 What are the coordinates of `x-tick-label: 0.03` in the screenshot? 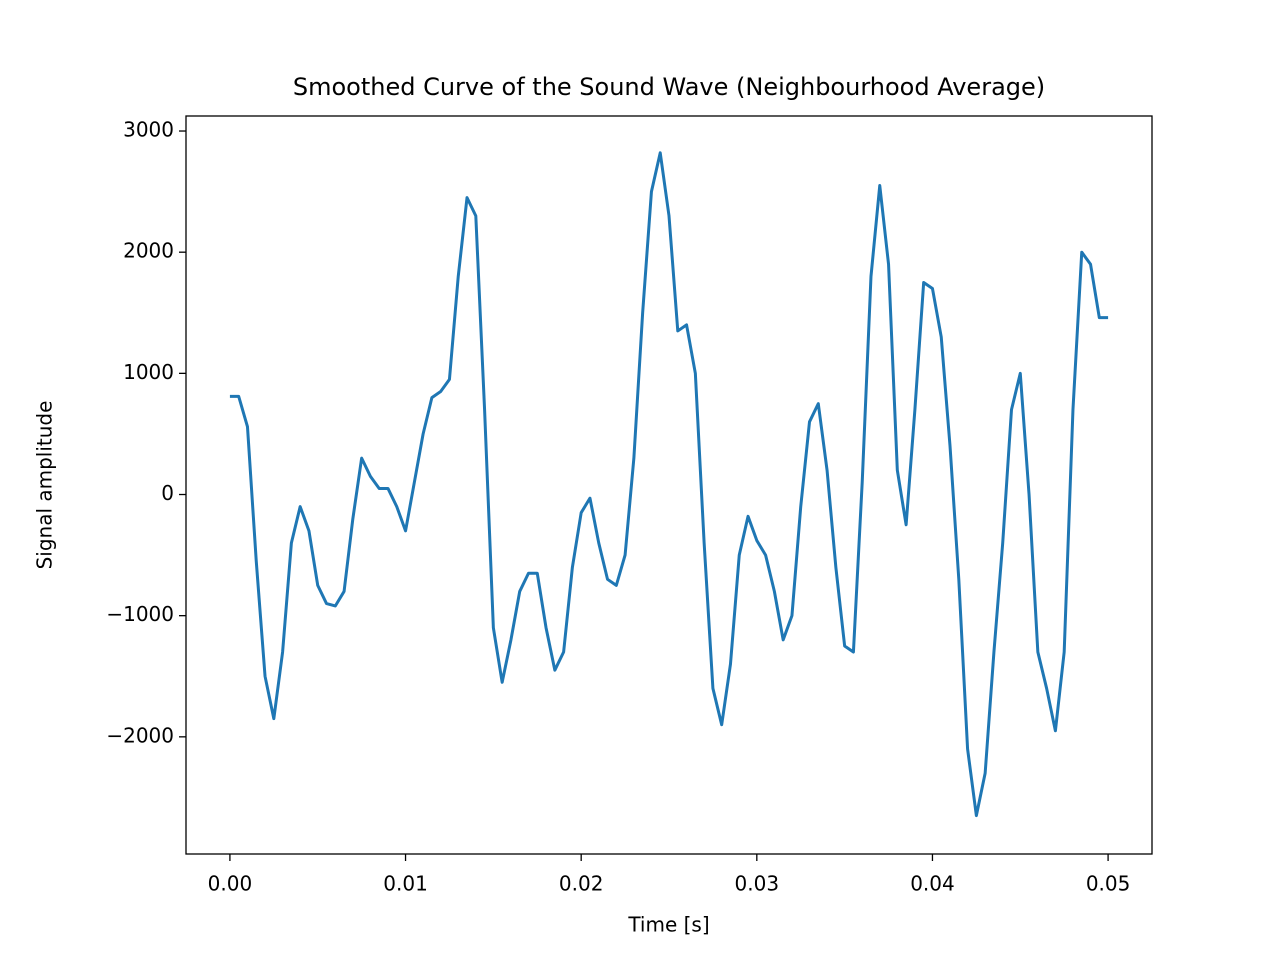 It's located at (757, 884).